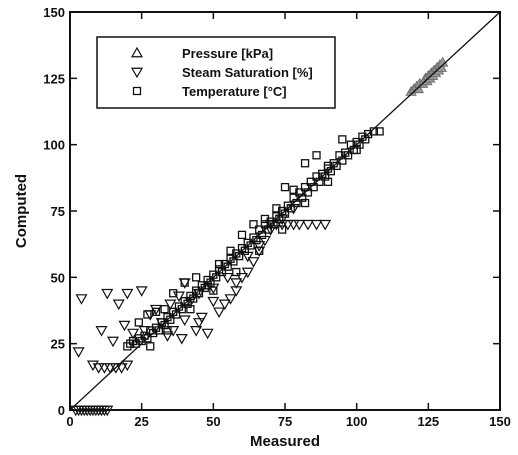 This screenshot has width=518, height=455. What do you see at coordinates (357, 421) in the screenshot?
I see `x-tick-label: 100` at bounding box center [357, 421].